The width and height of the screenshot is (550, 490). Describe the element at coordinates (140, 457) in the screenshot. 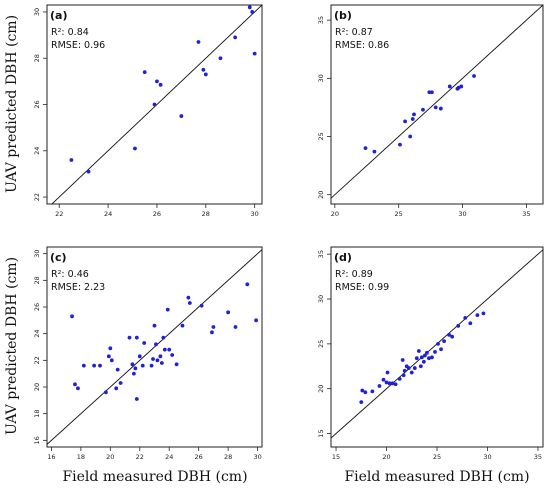

I see `x-tick-label: 22` at that location.